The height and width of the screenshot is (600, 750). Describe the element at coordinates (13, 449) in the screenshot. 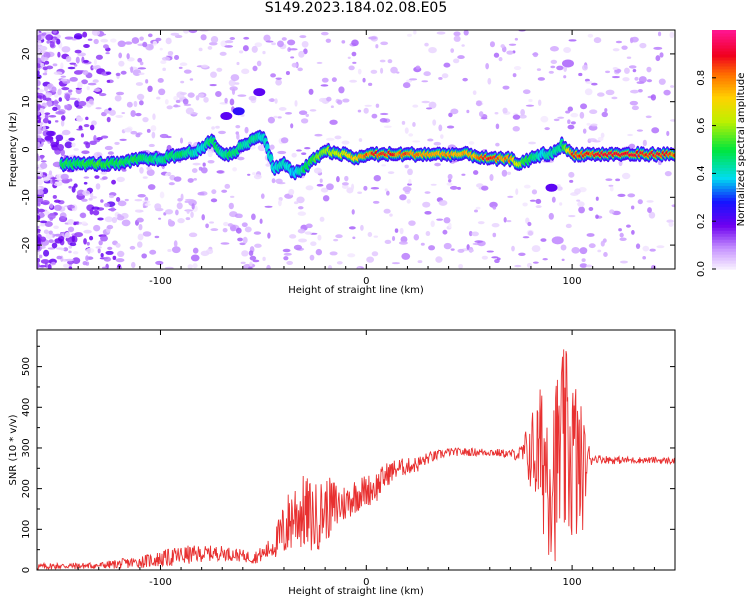

I see `y-axis-label: SNR (10 * v/v)` at that location.